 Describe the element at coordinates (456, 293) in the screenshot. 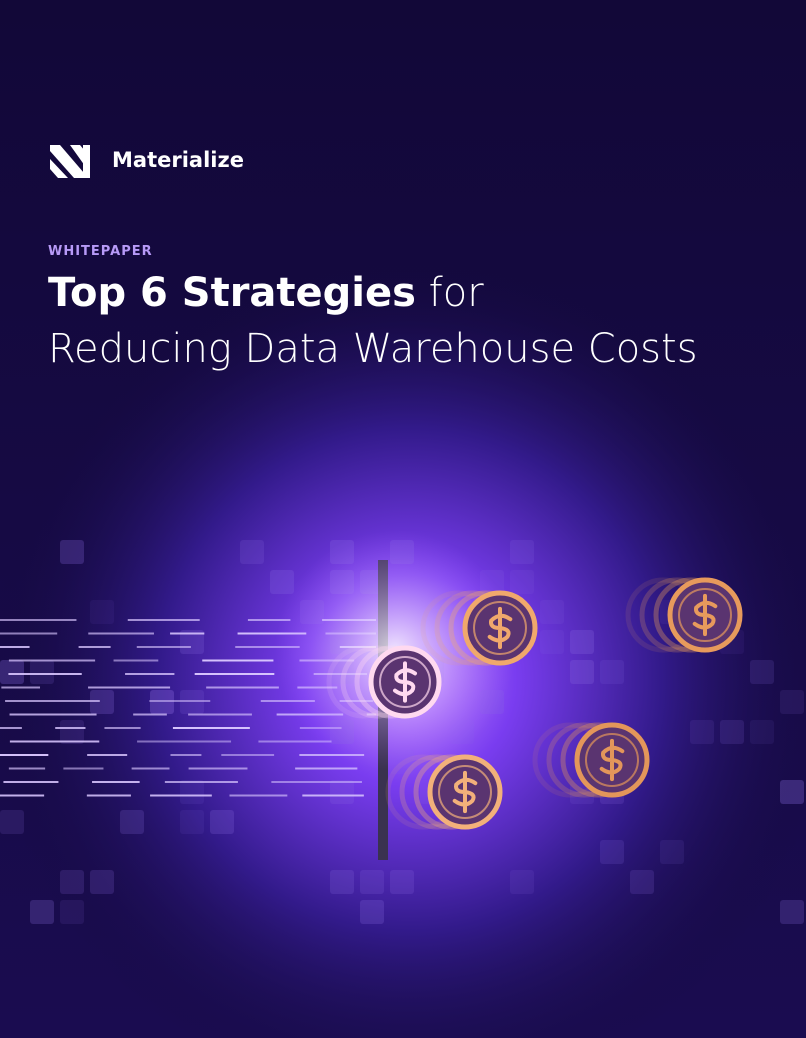

I see `title-rest: for` at that location.